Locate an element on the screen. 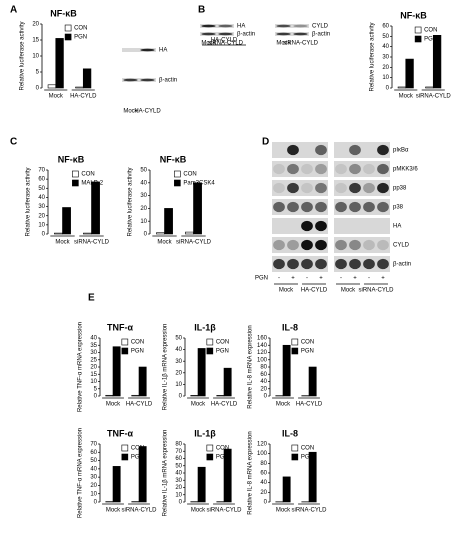 This screenshot has width=474, height=535. group-label: HA-CYLD is located at coordinates (314, 291).